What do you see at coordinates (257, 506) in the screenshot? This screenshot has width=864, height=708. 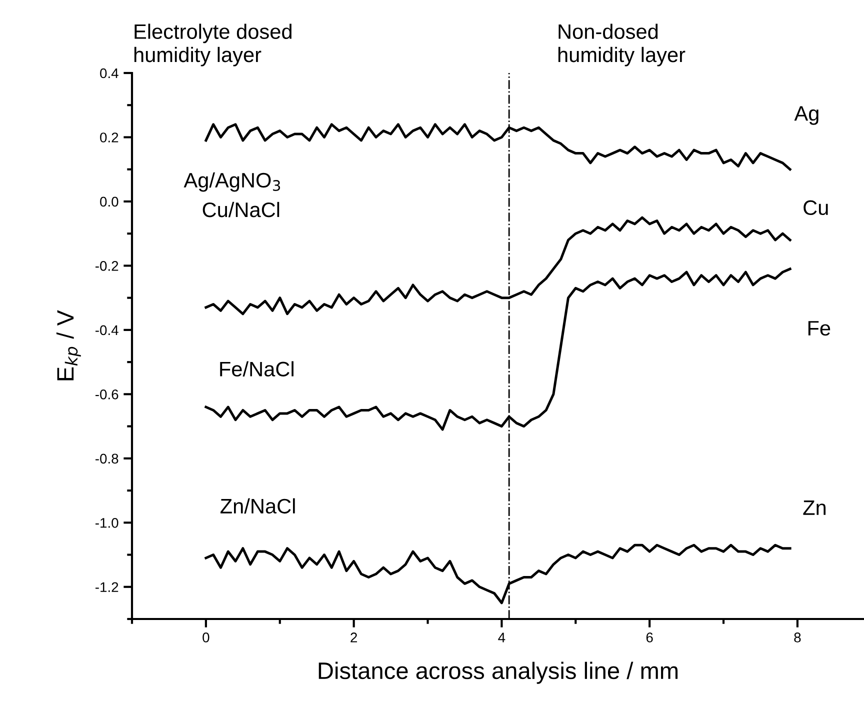 I see `annotation: Zn/NaCl` at bounding box center [257, 506].